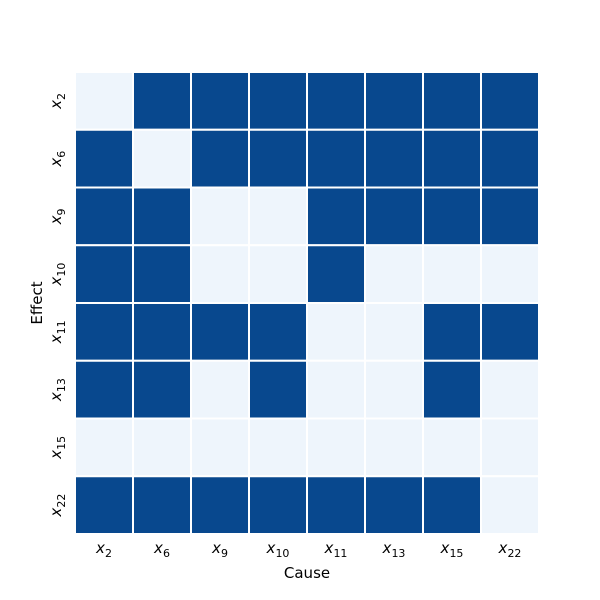  What do you see at coordinates (219, 549) in the screenshot?
I see `x-tick-label: x9` at bounding box center [219, 549].